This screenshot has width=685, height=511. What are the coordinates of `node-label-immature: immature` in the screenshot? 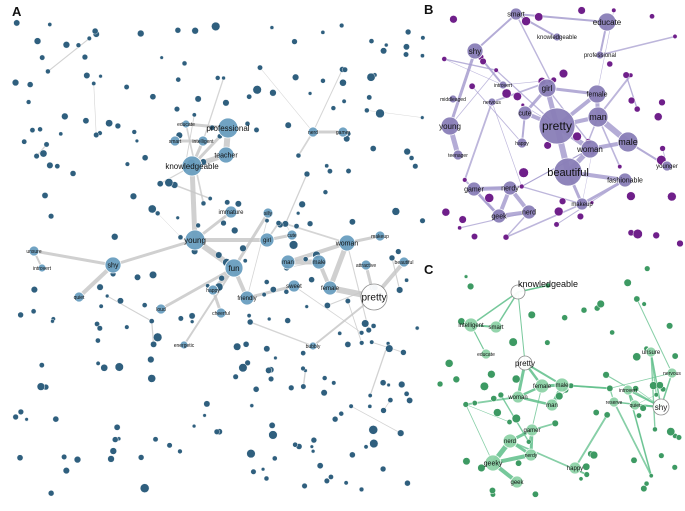 It's located at (231, 213).